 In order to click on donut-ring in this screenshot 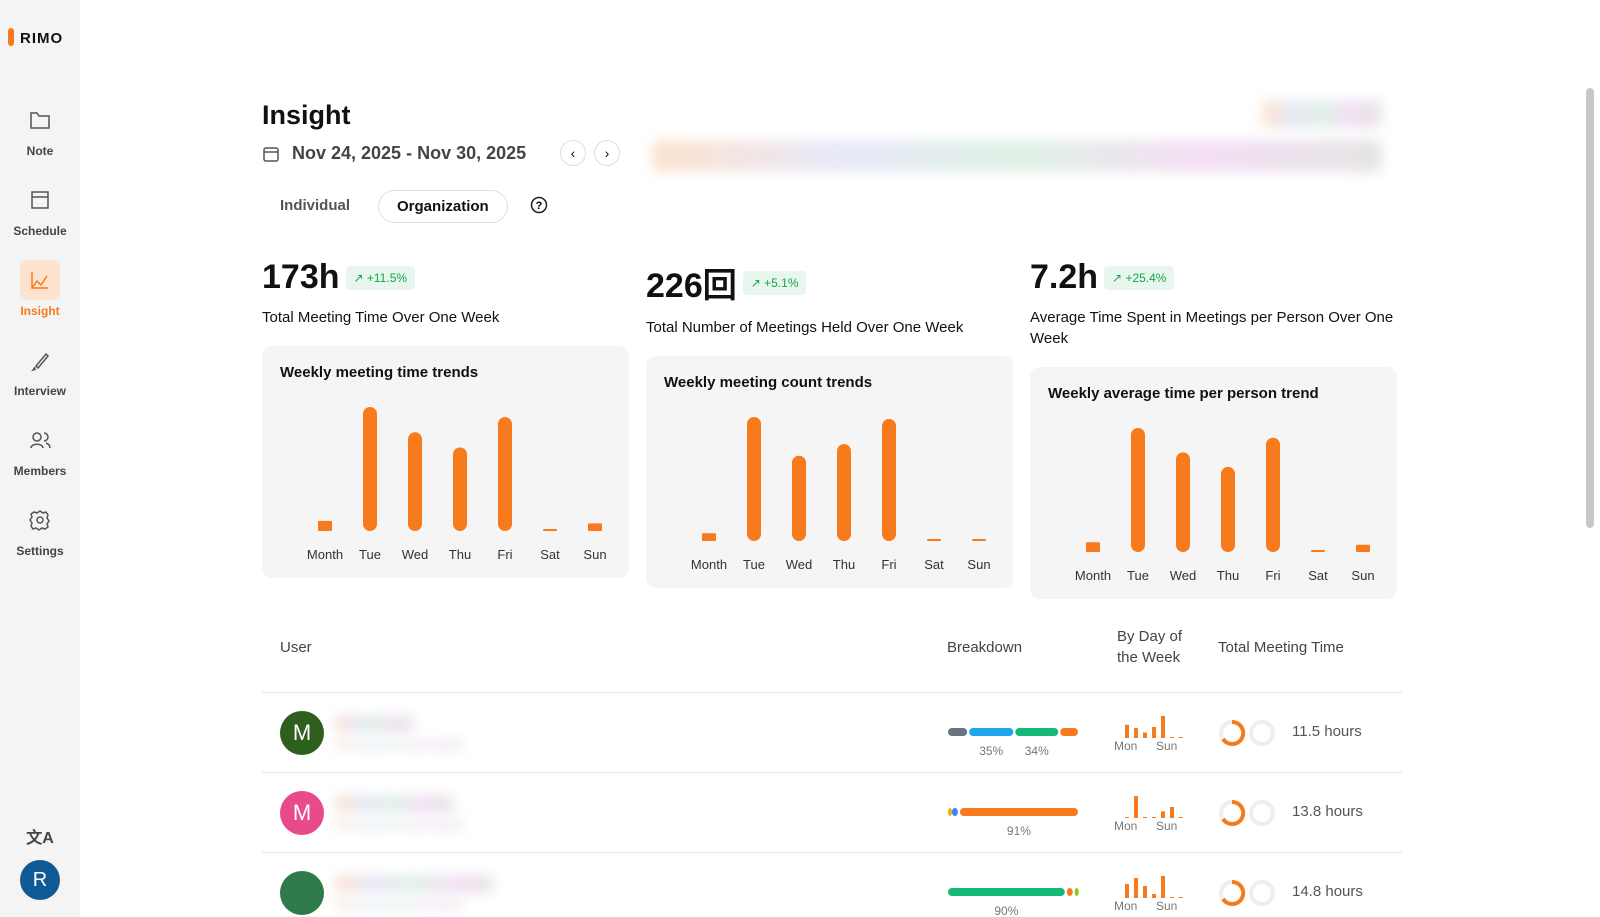, I will do `click(1262, 813)`.